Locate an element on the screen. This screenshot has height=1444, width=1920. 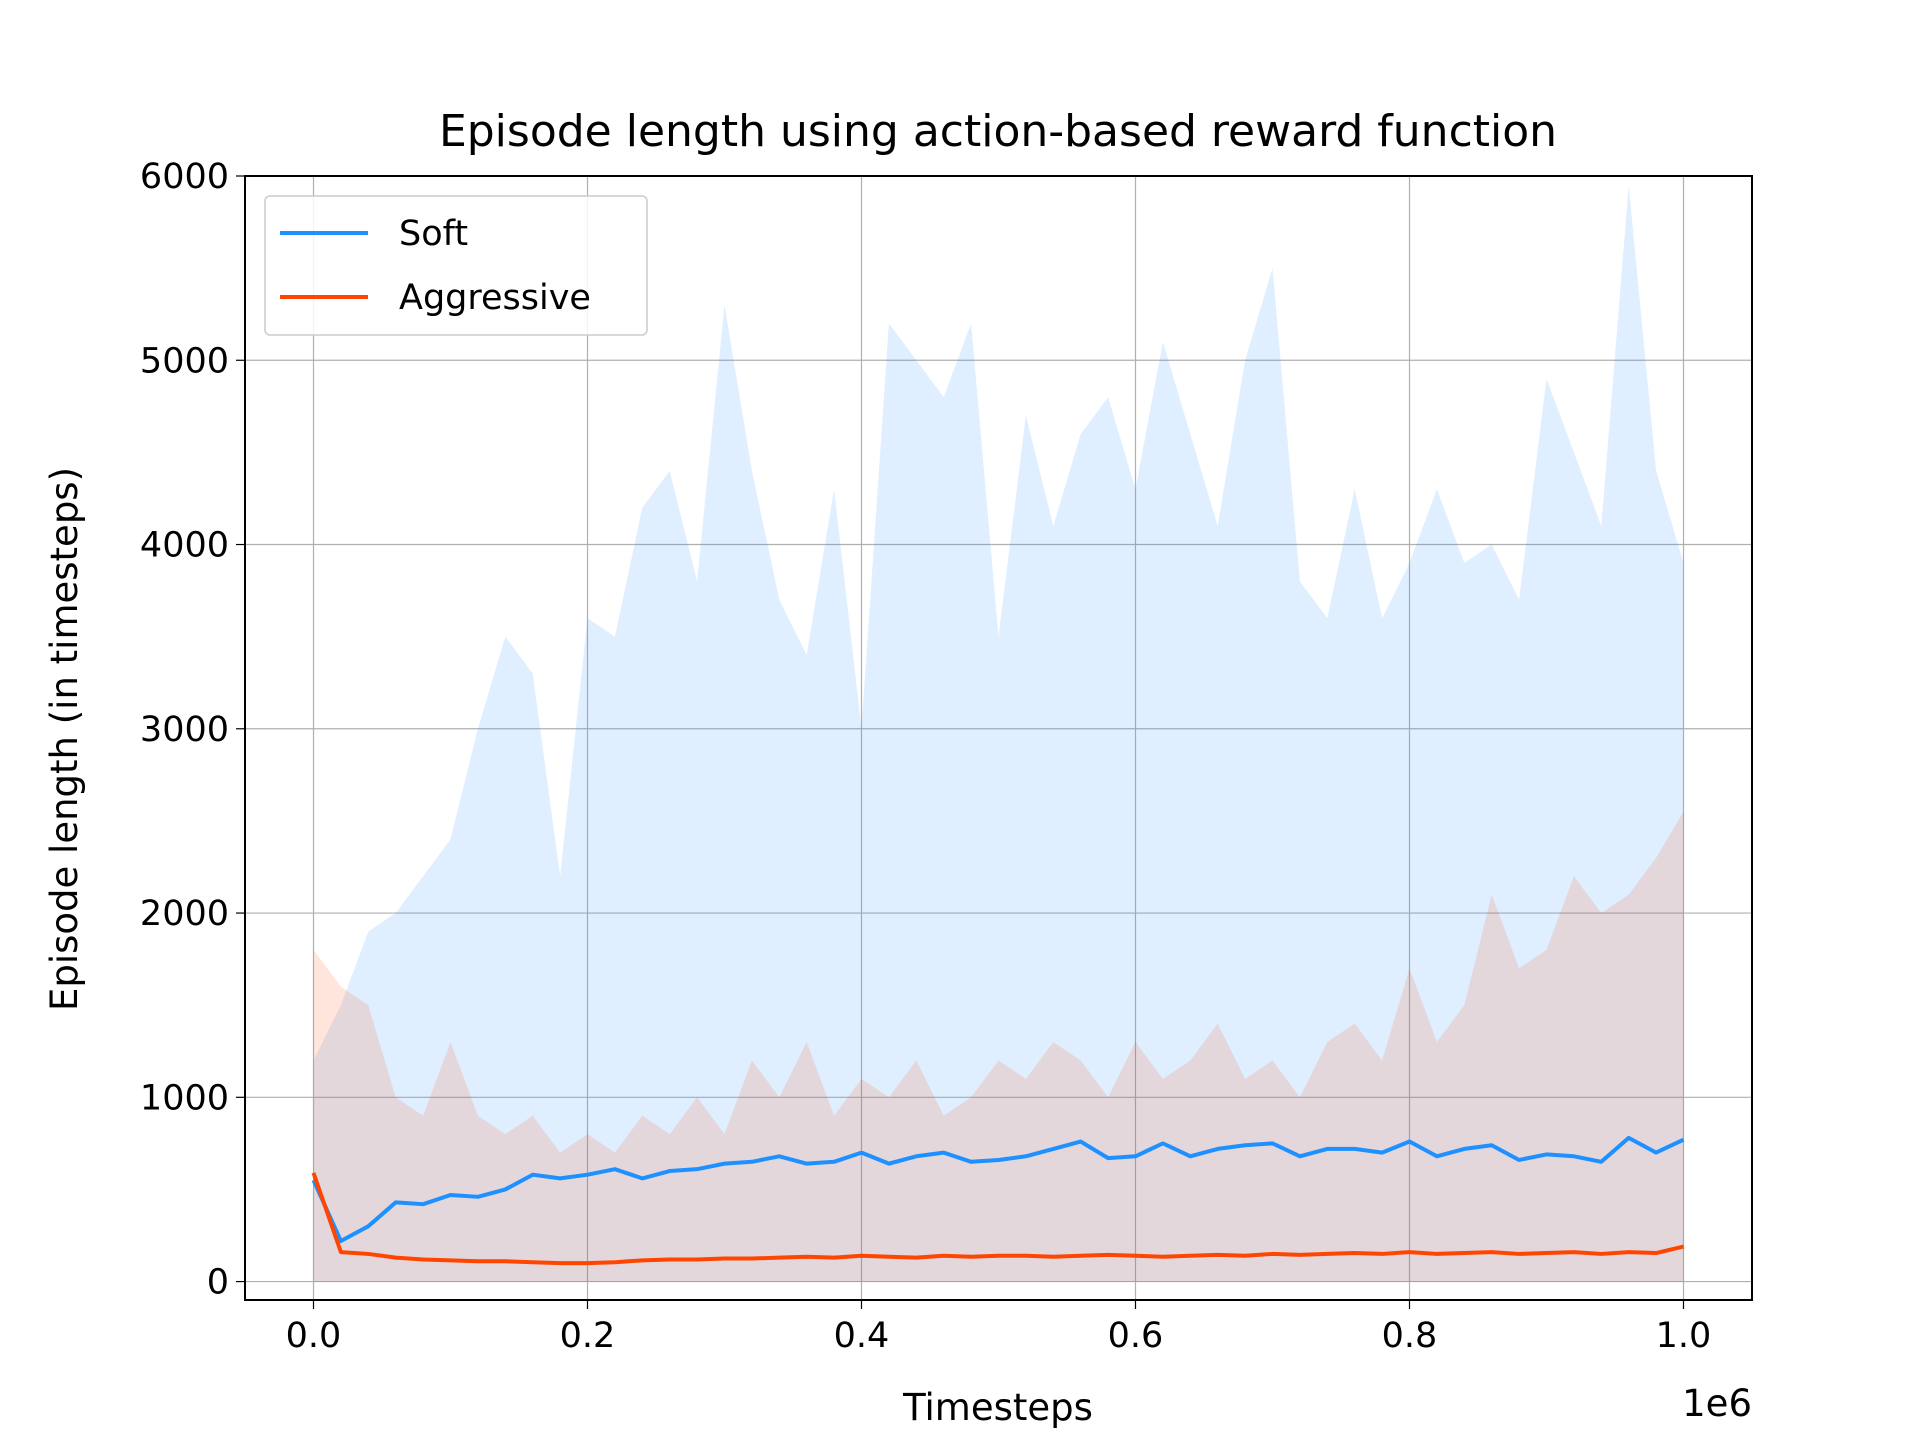
x-tick-label: 1.0 is located at coordinates (1684, 1336).